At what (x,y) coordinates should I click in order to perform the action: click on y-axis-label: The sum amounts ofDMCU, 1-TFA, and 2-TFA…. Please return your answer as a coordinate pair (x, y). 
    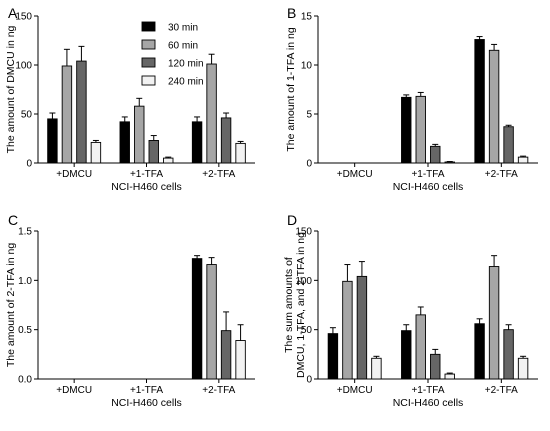
    Looking at the image, I should click on (295, 305).